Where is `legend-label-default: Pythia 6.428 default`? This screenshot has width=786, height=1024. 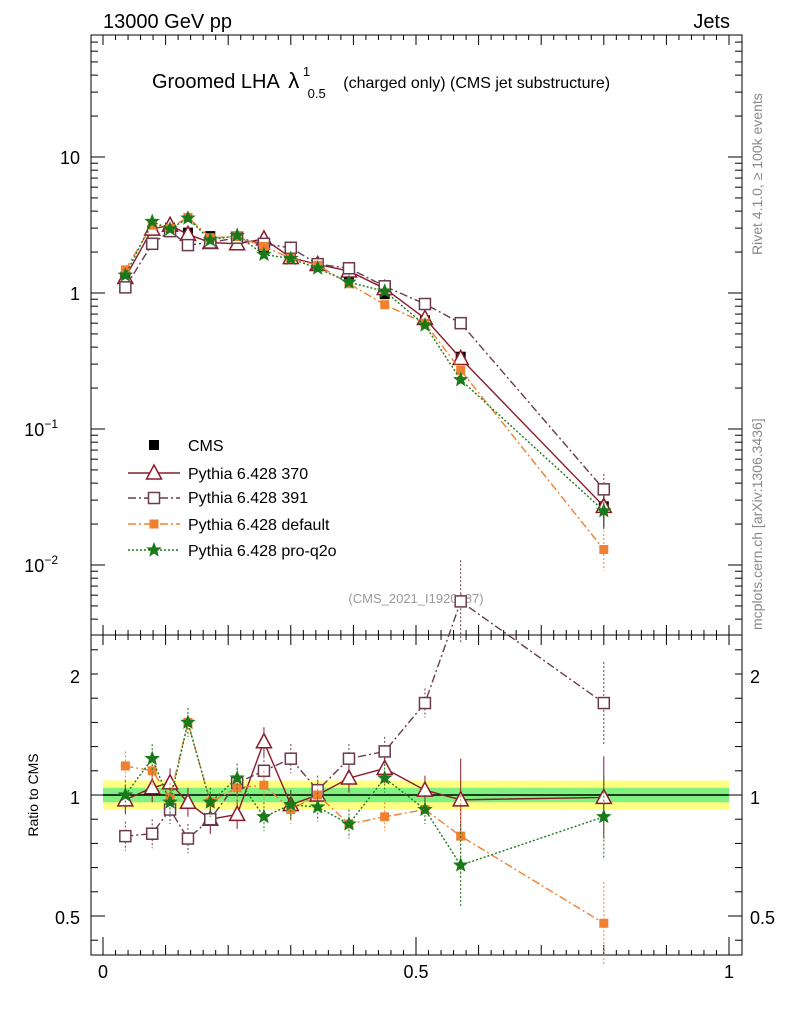 legend-label-default: Pythia 6.428 default is located at coordinates (259, 525).